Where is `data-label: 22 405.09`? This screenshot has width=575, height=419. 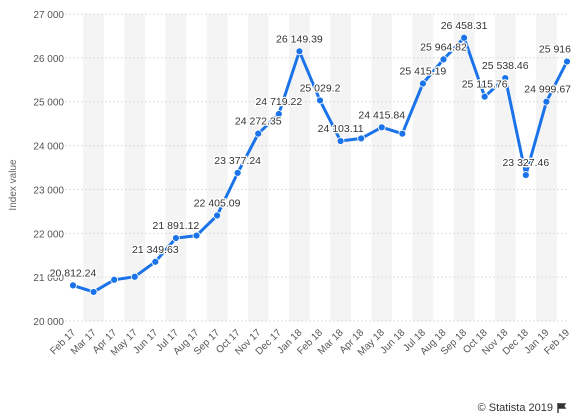 data-label: 22 405.09 is located at coordinates (217, 204).